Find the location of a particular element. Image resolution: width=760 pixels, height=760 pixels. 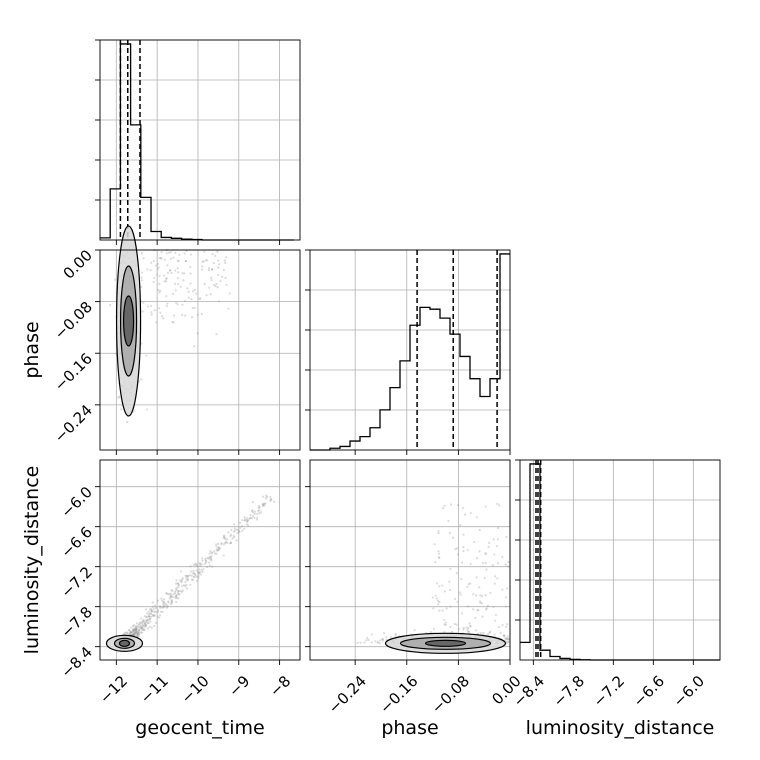

x-tick-label-luminosity-distance: −7.8 is located at coordinates (569, 691).